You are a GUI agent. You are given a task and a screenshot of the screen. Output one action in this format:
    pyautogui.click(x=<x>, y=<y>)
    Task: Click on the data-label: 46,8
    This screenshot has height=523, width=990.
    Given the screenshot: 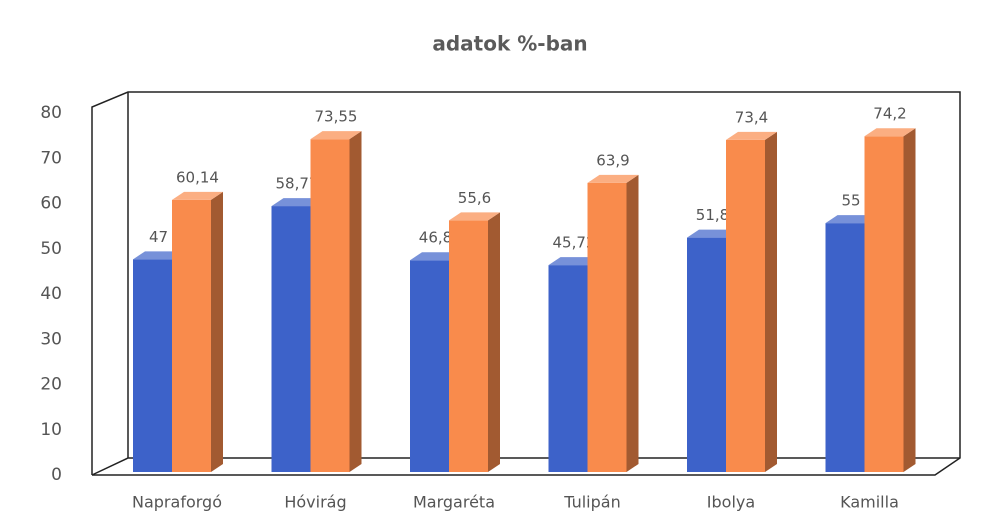 What is the action you would take?
    pyautogui.click(x=435, y=238)
    